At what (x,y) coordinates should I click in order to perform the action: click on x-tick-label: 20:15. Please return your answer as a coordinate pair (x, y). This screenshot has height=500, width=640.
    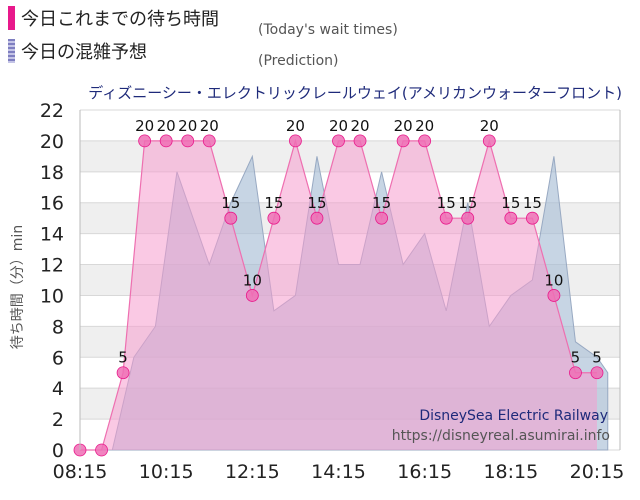
    Looking at the image, I should click on (597, 472).